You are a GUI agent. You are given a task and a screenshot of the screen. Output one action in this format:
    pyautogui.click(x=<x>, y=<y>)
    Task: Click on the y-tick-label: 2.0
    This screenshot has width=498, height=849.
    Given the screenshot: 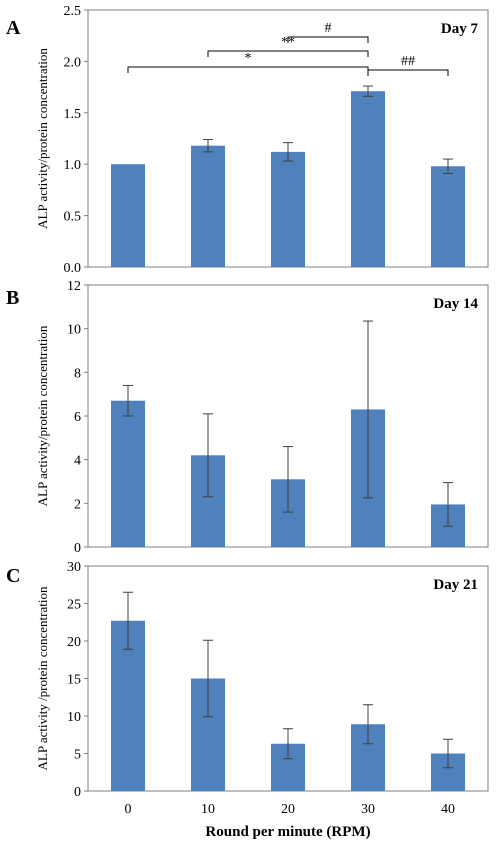 What is the action you would take?
    pyautogui.click(x=73, y=62)
    